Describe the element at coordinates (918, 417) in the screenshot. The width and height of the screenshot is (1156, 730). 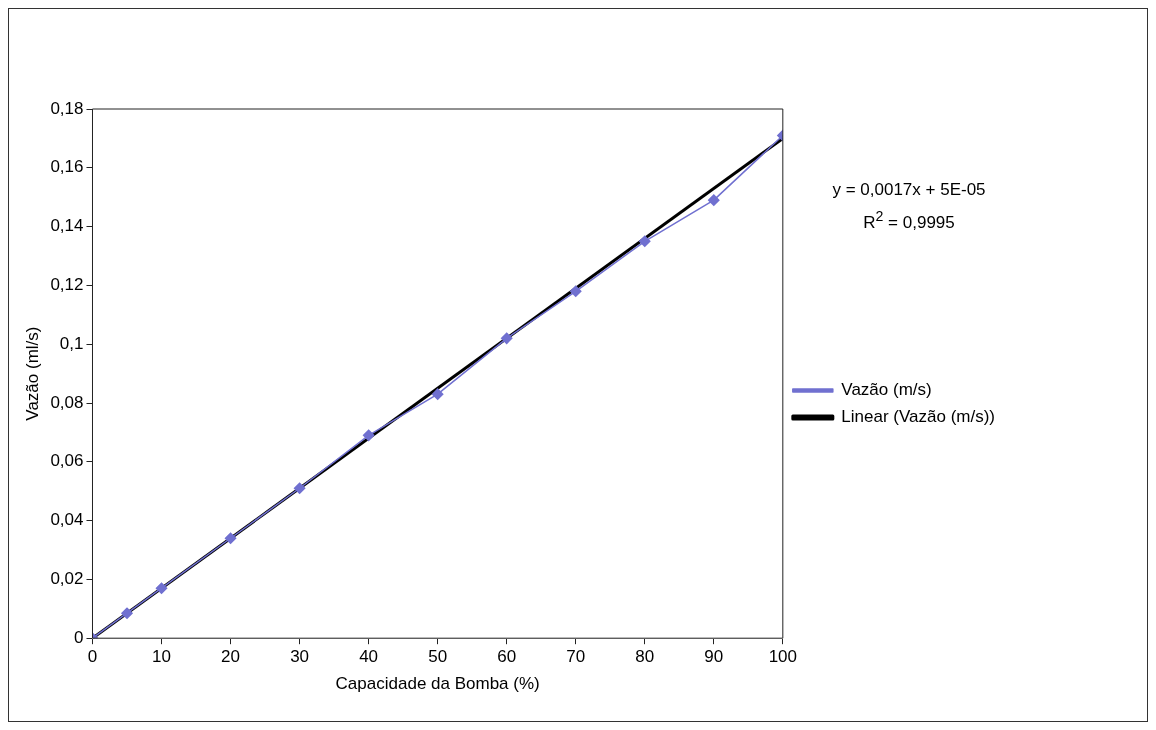
I see `legend-label: Linear (Vazão (m/s))` at that location.